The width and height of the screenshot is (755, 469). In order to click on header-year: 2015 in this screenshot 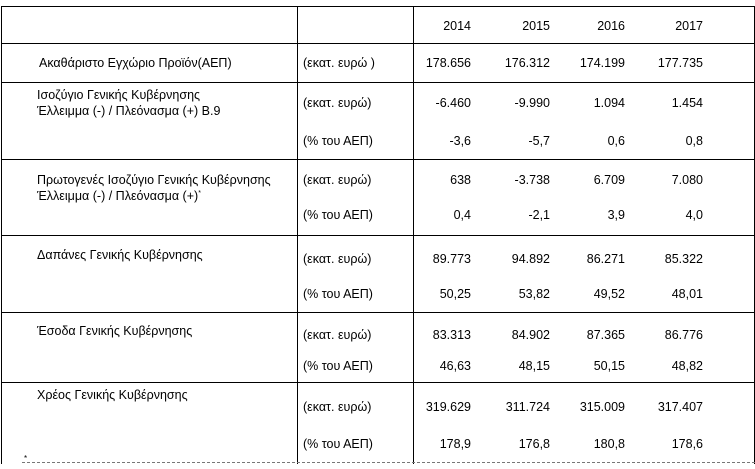, I will do `click(536, 26)`.